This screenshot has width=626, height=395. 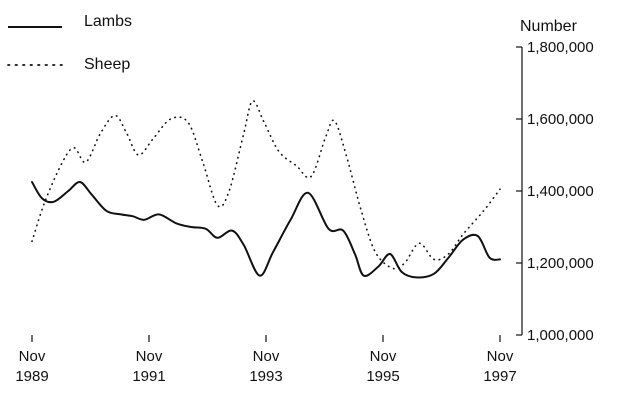 What do you see at coordinates (148, 366) in the screenshot?
I see `x-tick-label: Nov 1991` at bounding box center [148, 366].